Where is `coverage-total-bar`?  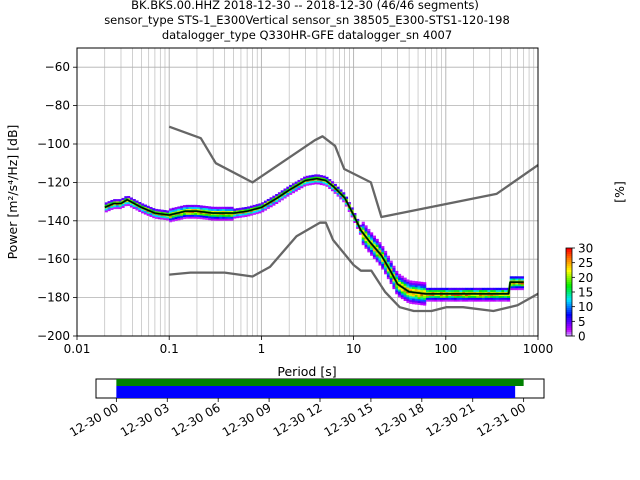 coverage-total-bar is located at coordinates (320, 382).